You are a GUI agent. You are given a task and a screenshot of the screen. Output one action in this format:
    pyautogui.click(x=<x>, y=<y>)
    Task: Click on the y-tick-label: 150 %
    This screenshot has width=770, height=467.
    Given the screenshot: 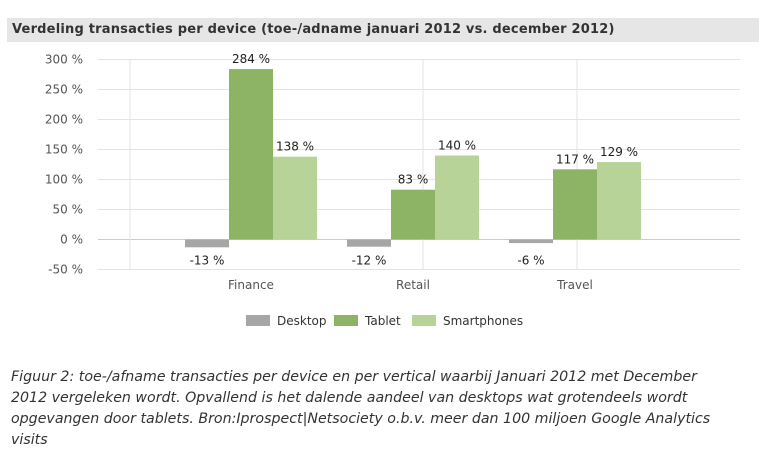 What is the action you would take?
    pyautogui.click(x=64, y=150)
    